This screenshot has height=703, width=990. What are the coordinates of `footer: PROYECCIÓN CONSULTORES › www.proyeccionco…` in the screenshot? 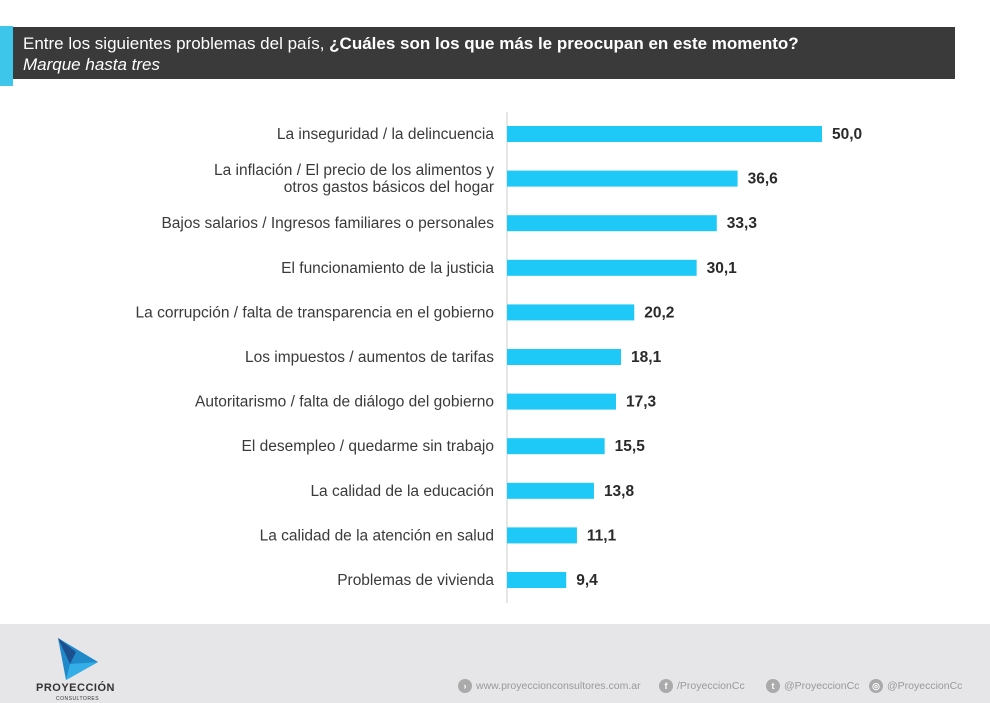 It's located at (495, 663).